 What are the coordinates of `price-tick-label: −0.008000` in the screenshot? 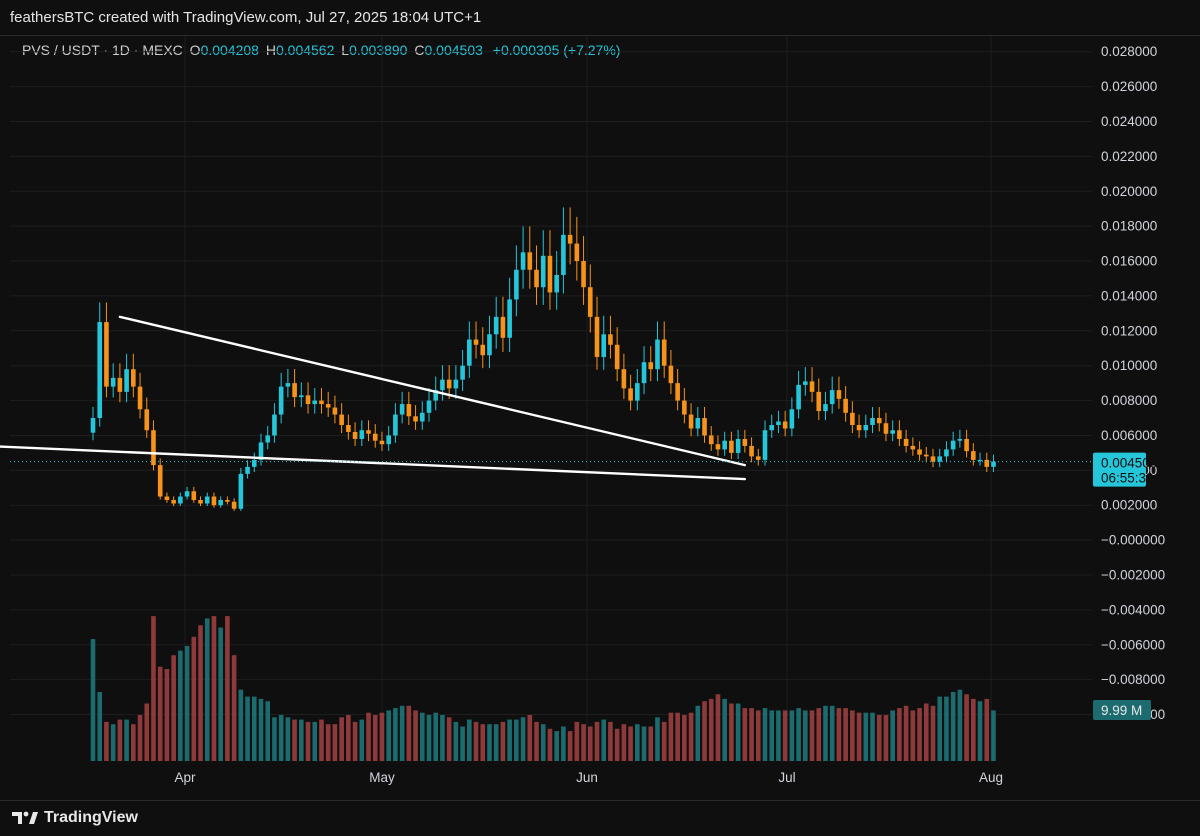 It's located at (1133, 679).